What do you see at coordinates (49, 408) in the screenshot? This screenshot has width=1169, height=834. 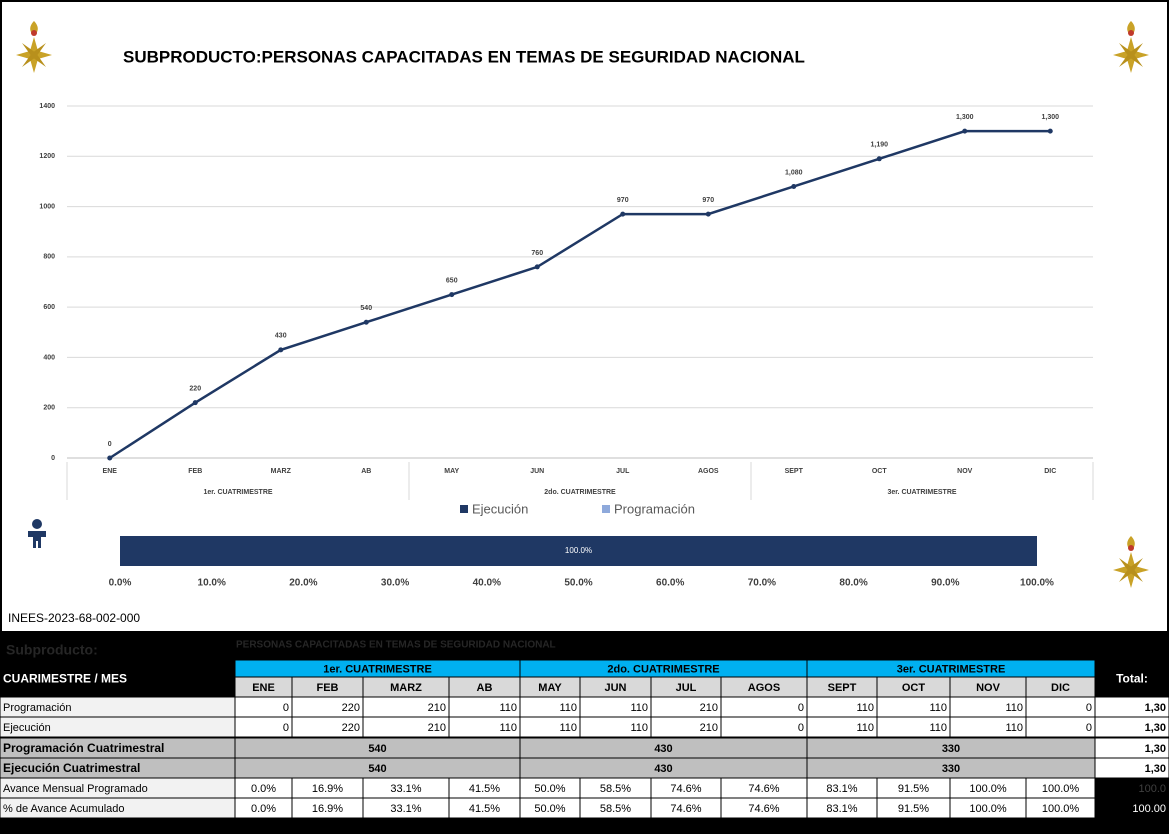 I see `y-tick-label: 200` at bounding box center [49, 408].